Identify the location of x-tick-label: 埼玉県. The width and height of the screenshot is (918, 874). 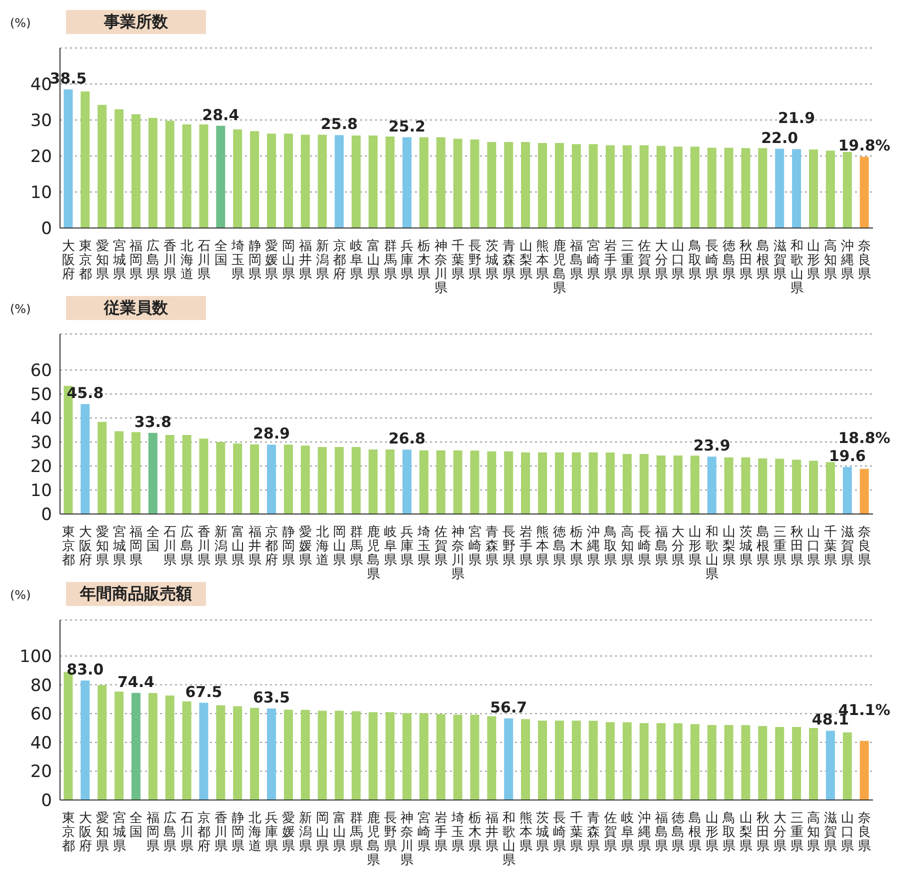
(423, 546).